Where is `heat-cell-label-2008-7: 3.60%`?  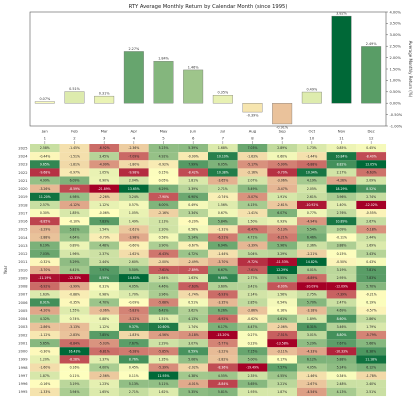 heat-cell-label-2008-7: 3.60% is located at coordinates (223, 286).